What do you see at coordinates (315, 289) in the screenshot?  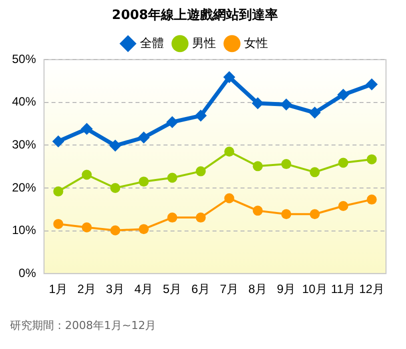 I see `x-tick-label: 10月` at bounding box center [315, 289].